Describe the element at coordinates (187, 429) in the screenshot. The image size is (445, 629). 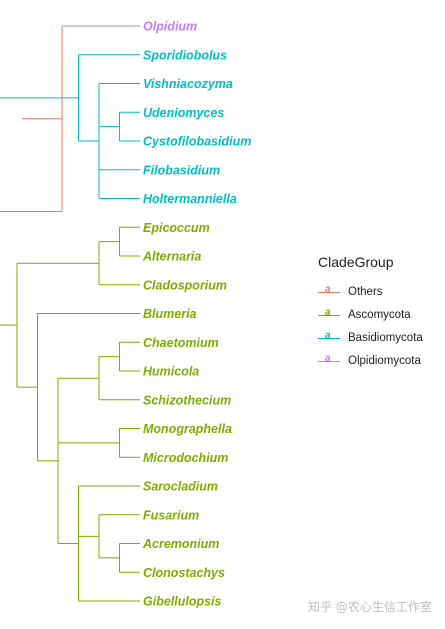
I see `tip-label: Monographella` at that location.